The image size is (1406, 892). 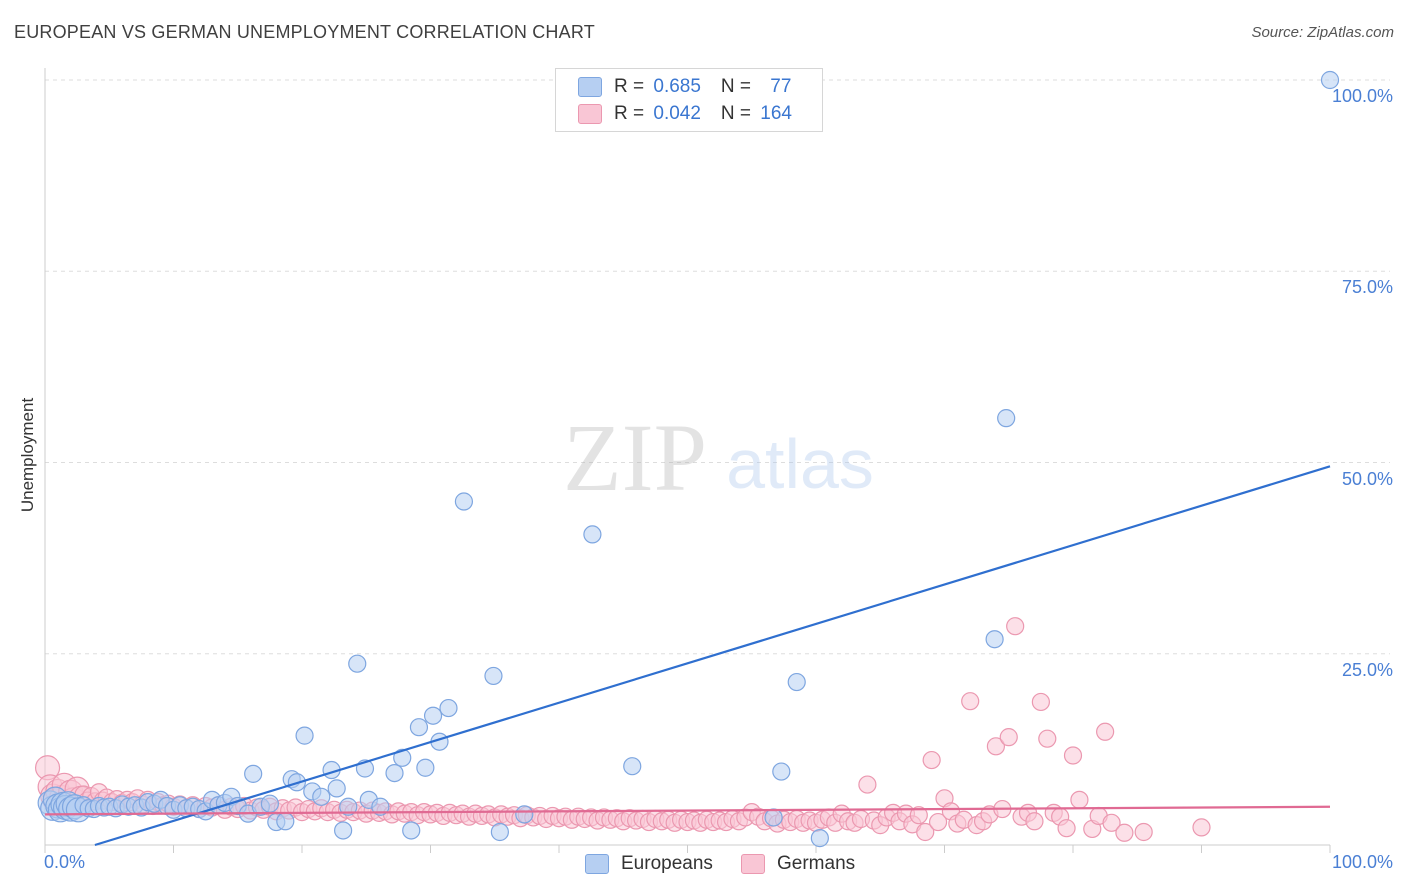 I want to click on watermark-atlas: atlas, so click(x=800, y=464).